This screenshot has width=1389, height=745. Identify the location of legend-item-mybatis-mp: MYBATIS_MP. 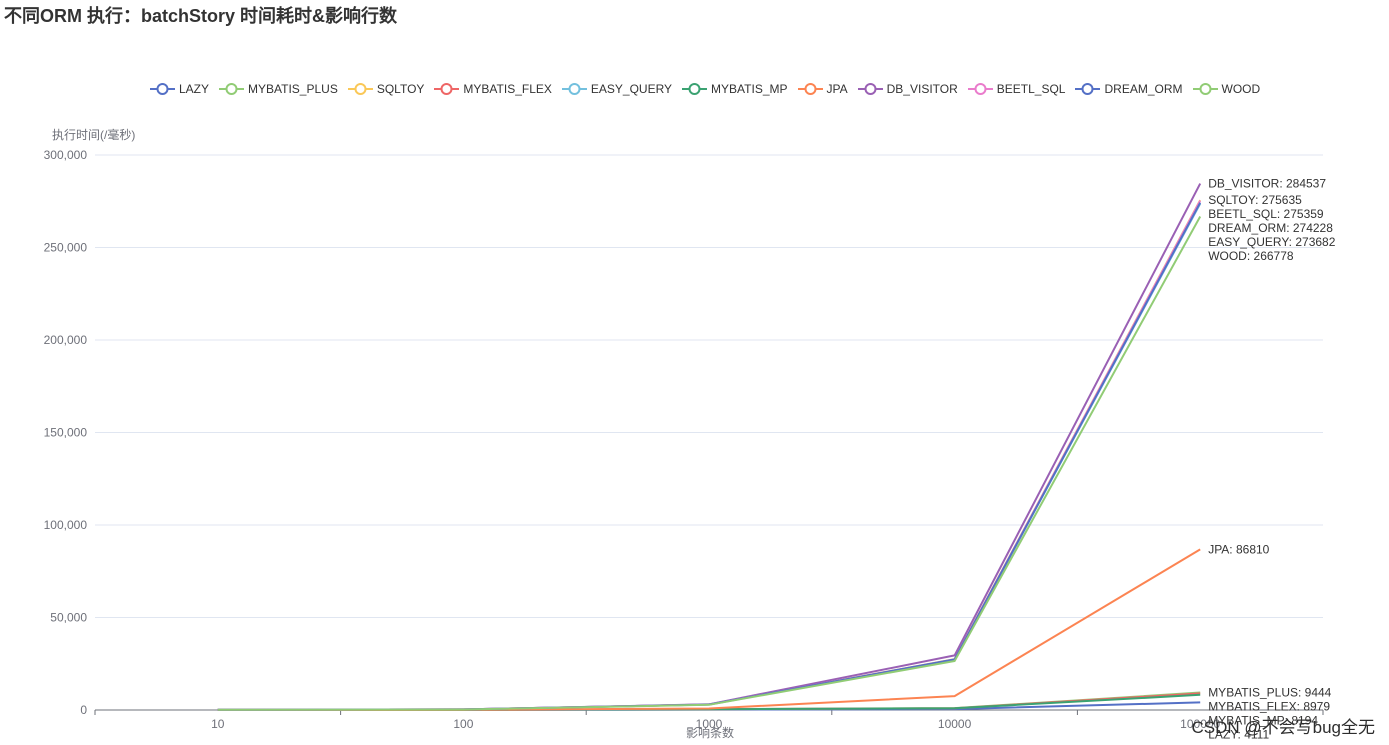
(735, 89).